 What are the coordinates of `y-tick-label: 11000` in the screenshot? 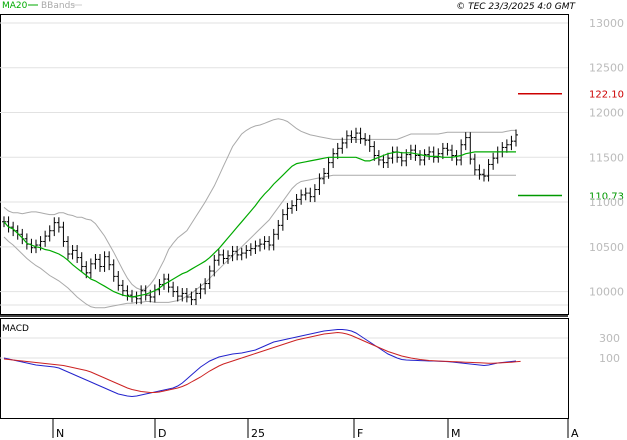 It's located at (606, 202).